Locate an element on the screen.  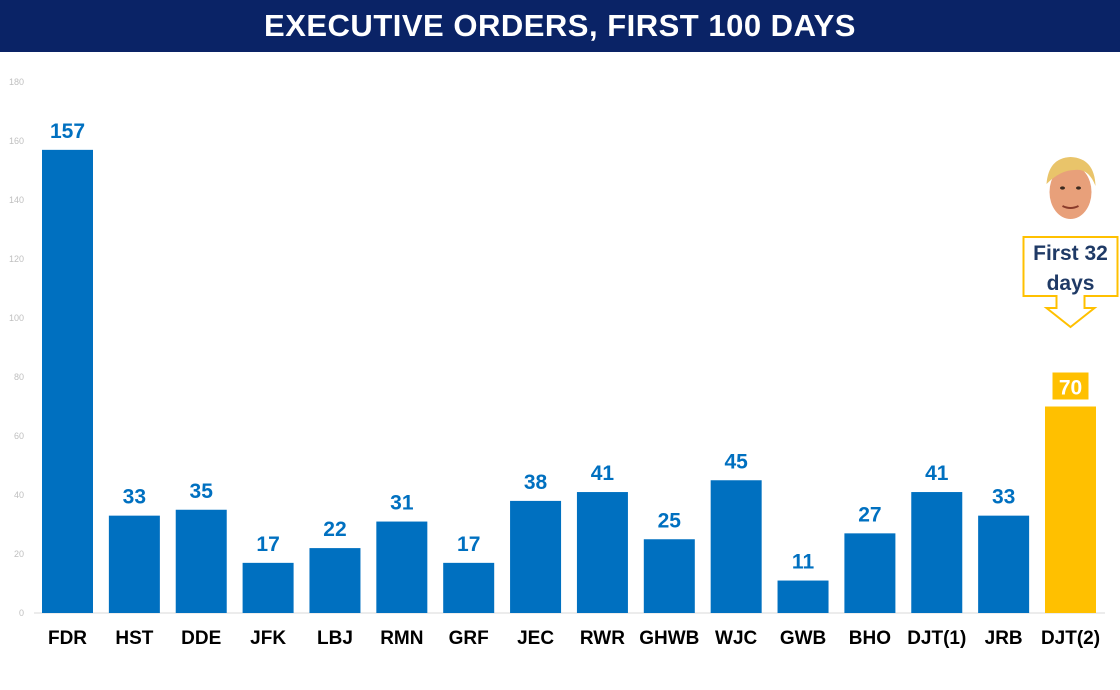
y-tick-label: 80 is located at coordinates (19, 377).